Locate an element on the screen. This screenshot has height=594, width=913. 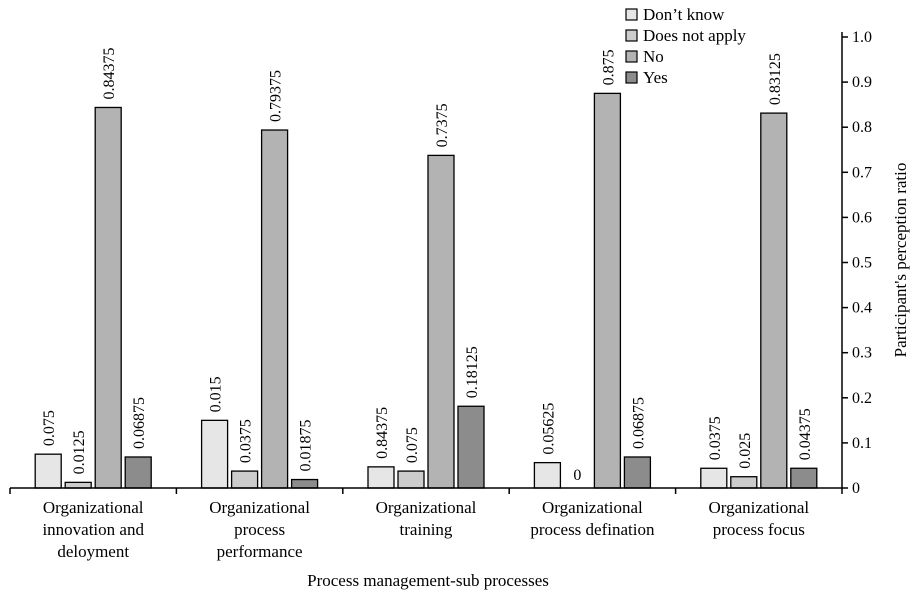
data-label: 0.01875 is located at coordinates (306, 446).